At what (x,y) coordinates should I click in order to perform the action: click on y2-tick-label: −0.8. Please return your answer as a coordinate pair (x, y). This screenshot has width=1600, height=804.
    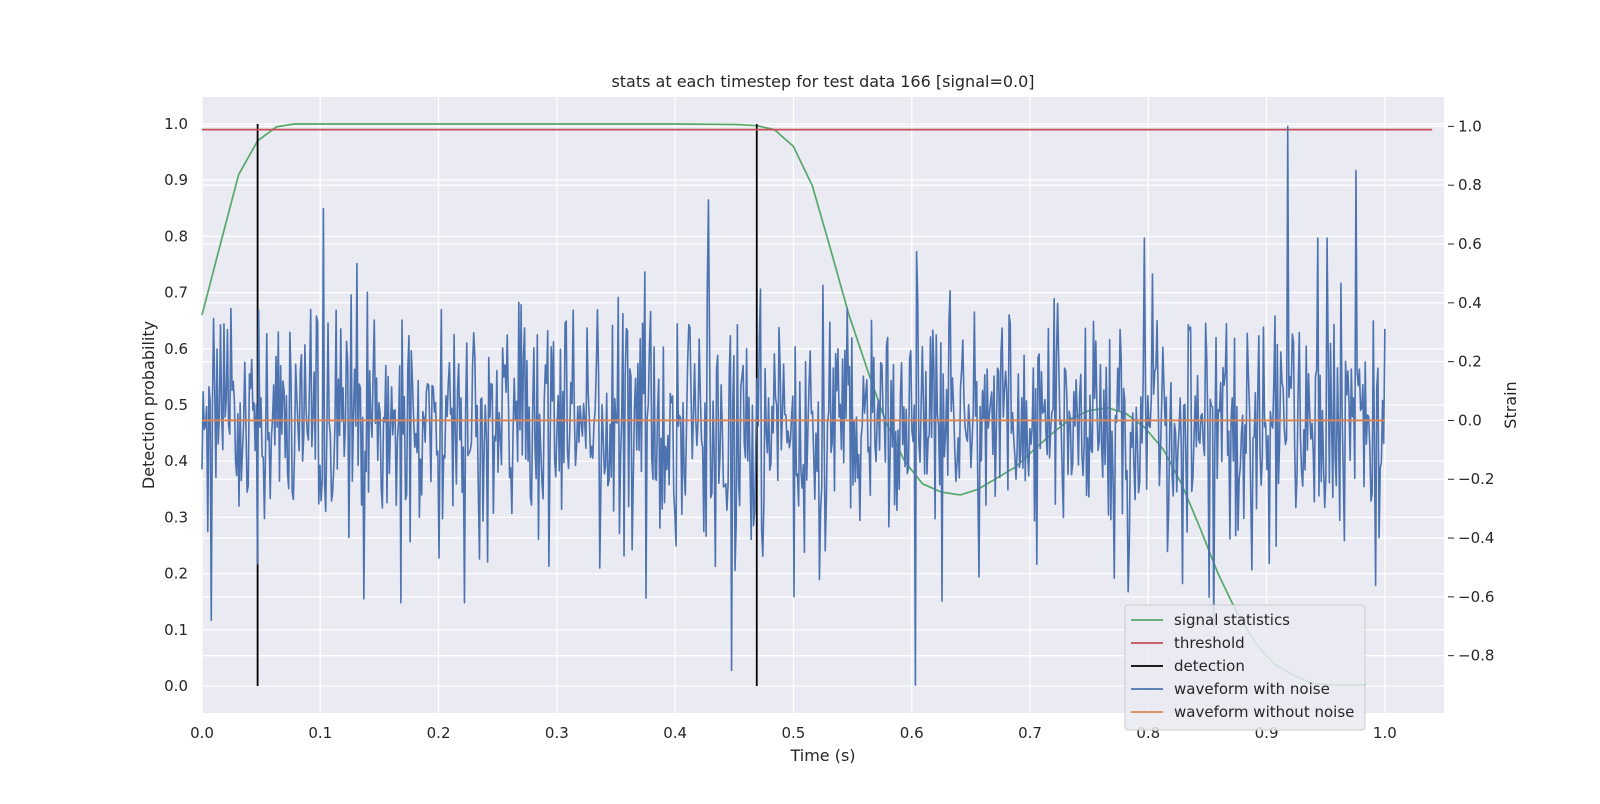
    Looking at the image, I should click on (1476, 656).